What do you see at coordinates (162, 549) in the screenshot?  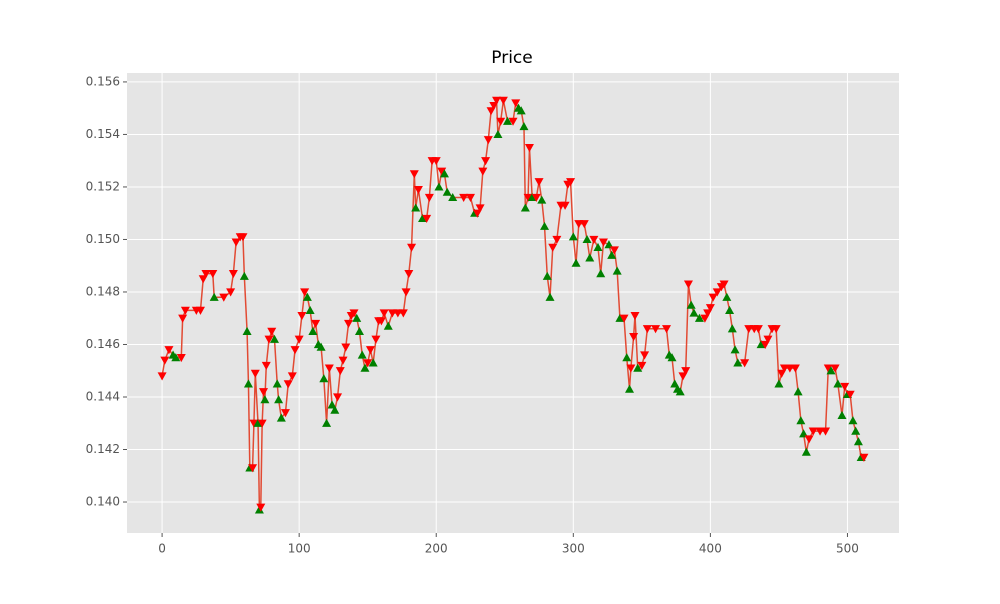 I see `x-tick-label: 0` at bounding box center [162, 549].